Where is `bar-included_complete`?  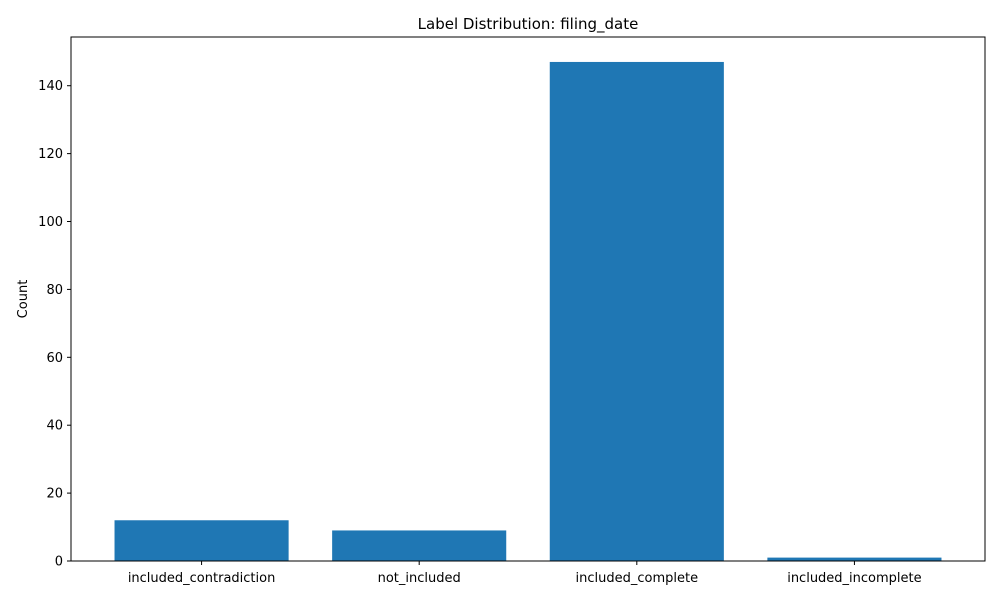 bar-included_complete is located at coordinates (636, 311).